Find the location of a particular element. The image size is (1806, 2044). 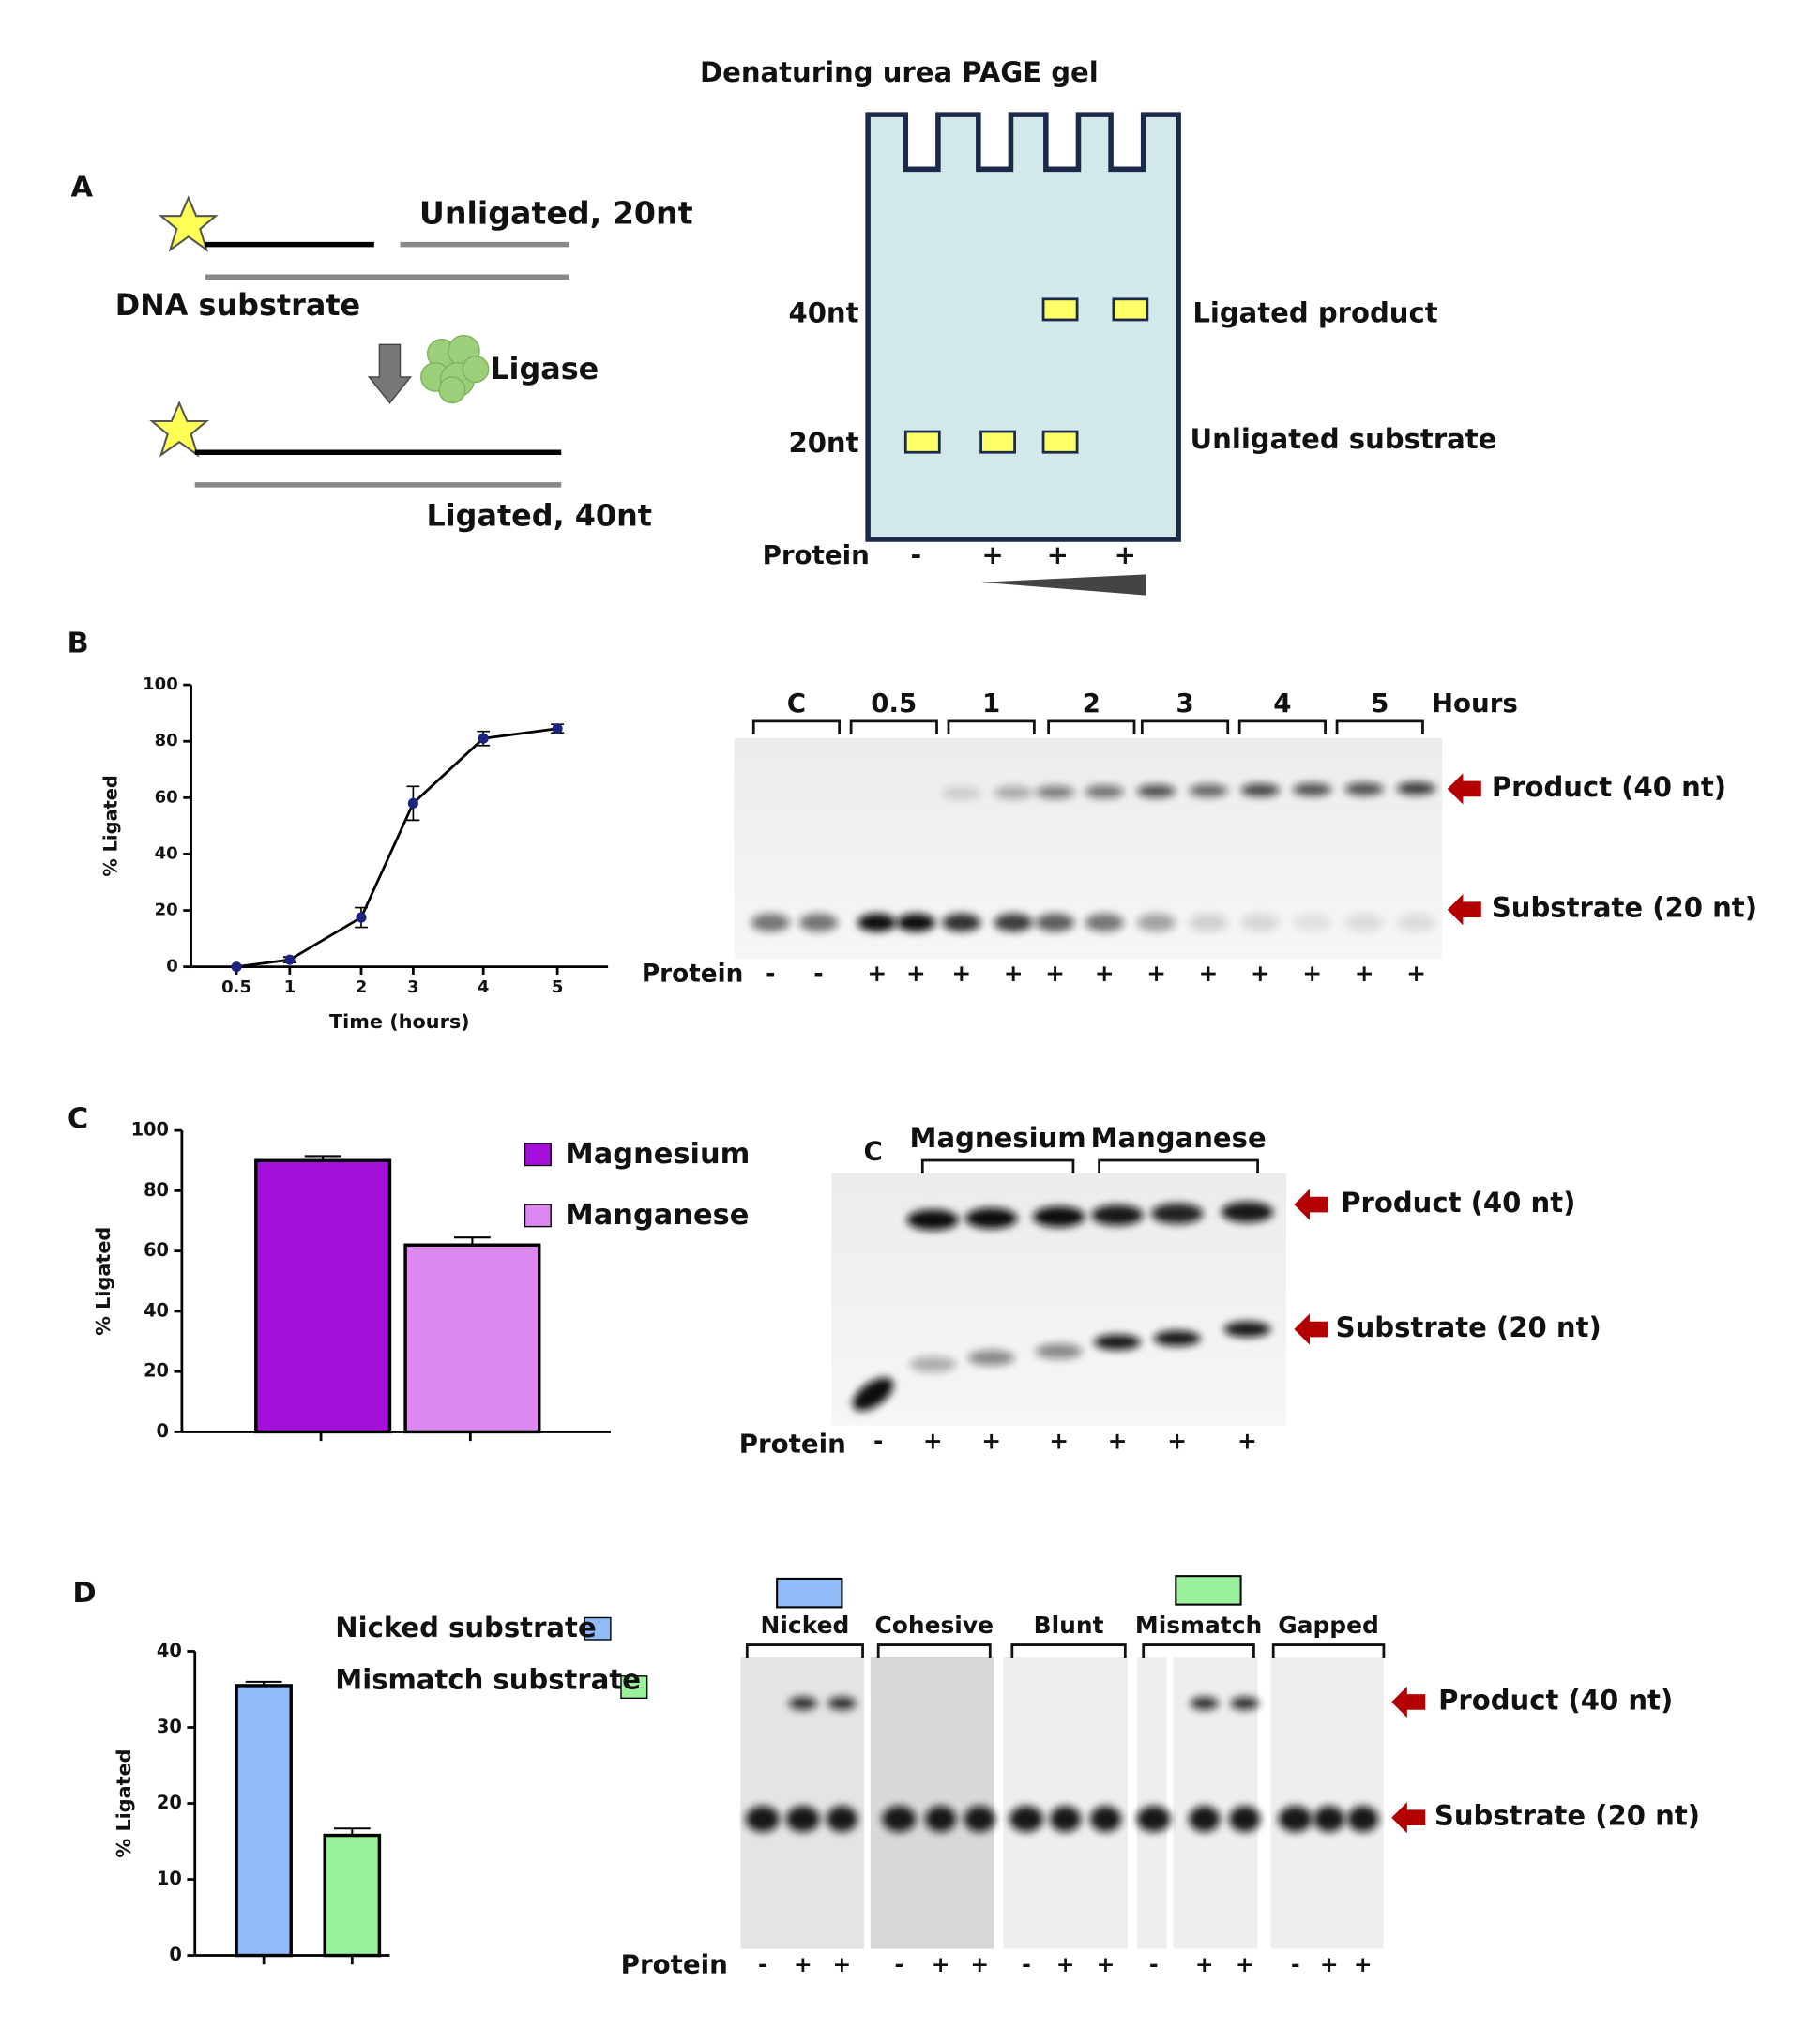

label: 20nt is located at coordinates (823, 443).